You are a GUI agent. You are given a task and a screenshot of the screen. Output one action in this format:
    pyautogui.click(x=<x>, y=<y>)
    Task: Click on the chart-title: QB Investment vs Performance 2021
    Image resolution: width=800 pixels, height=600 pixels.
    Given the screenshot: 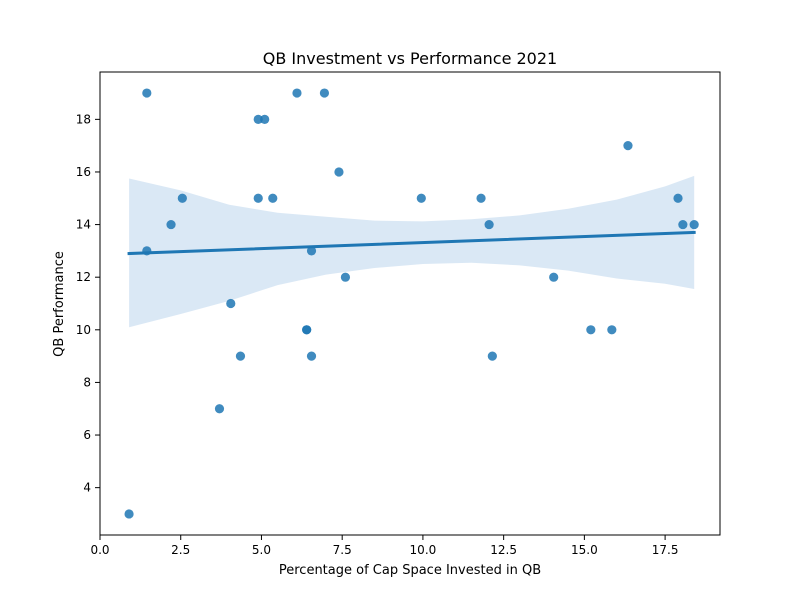 What is the action you would take?
    pyautogui.click(x=410, y=58)
    